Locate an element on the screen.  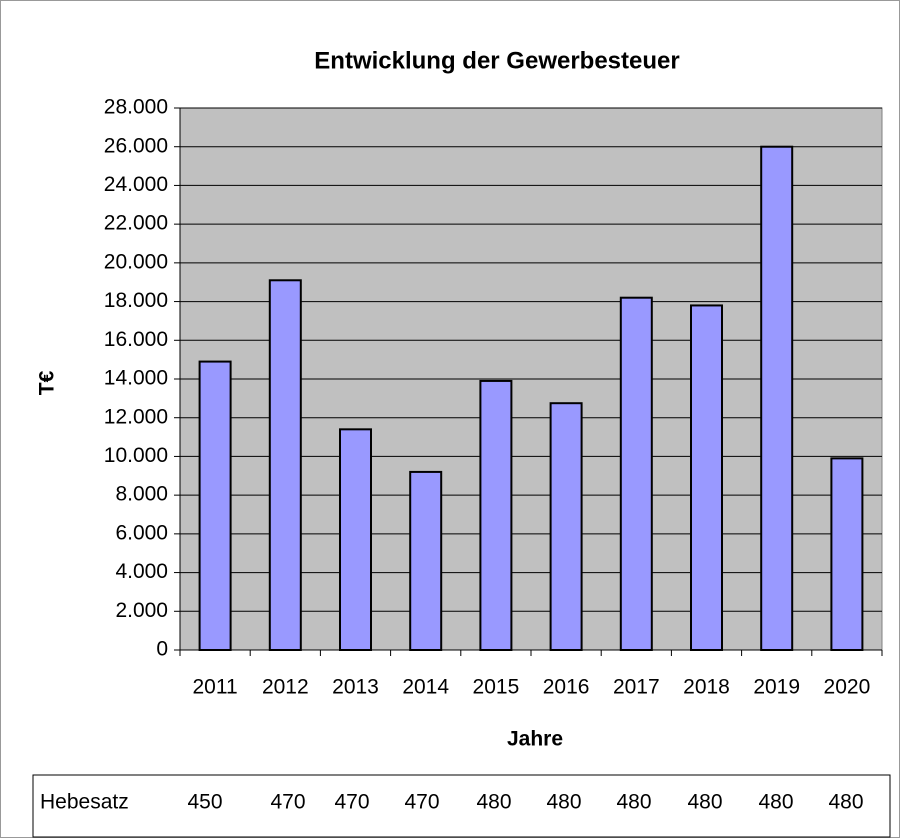
y-tick-label: 6.000 is located at coordinates (141, 532).